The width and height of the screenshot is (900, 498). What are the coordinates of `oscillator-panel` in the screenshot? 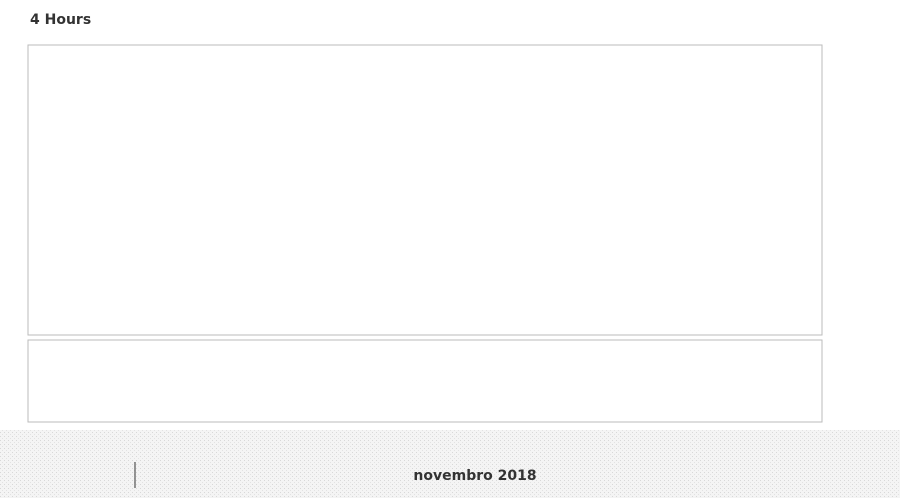 It's located at (425, 381).